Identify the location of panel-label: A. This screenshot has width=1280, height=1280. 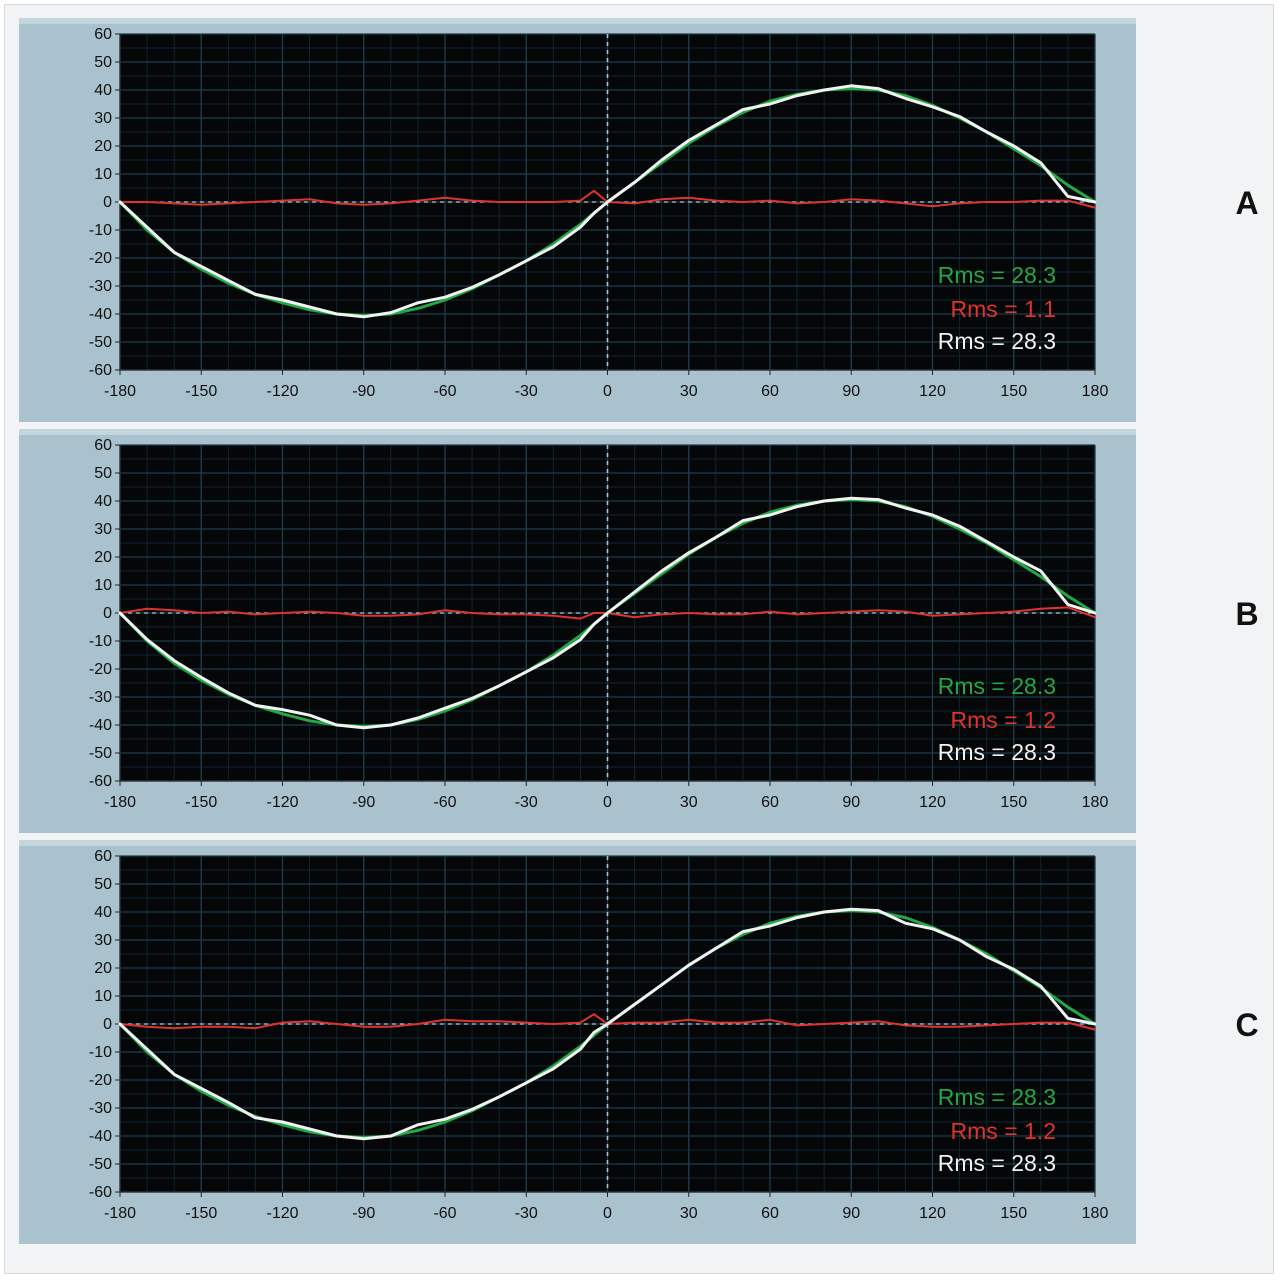
(1246, 203).